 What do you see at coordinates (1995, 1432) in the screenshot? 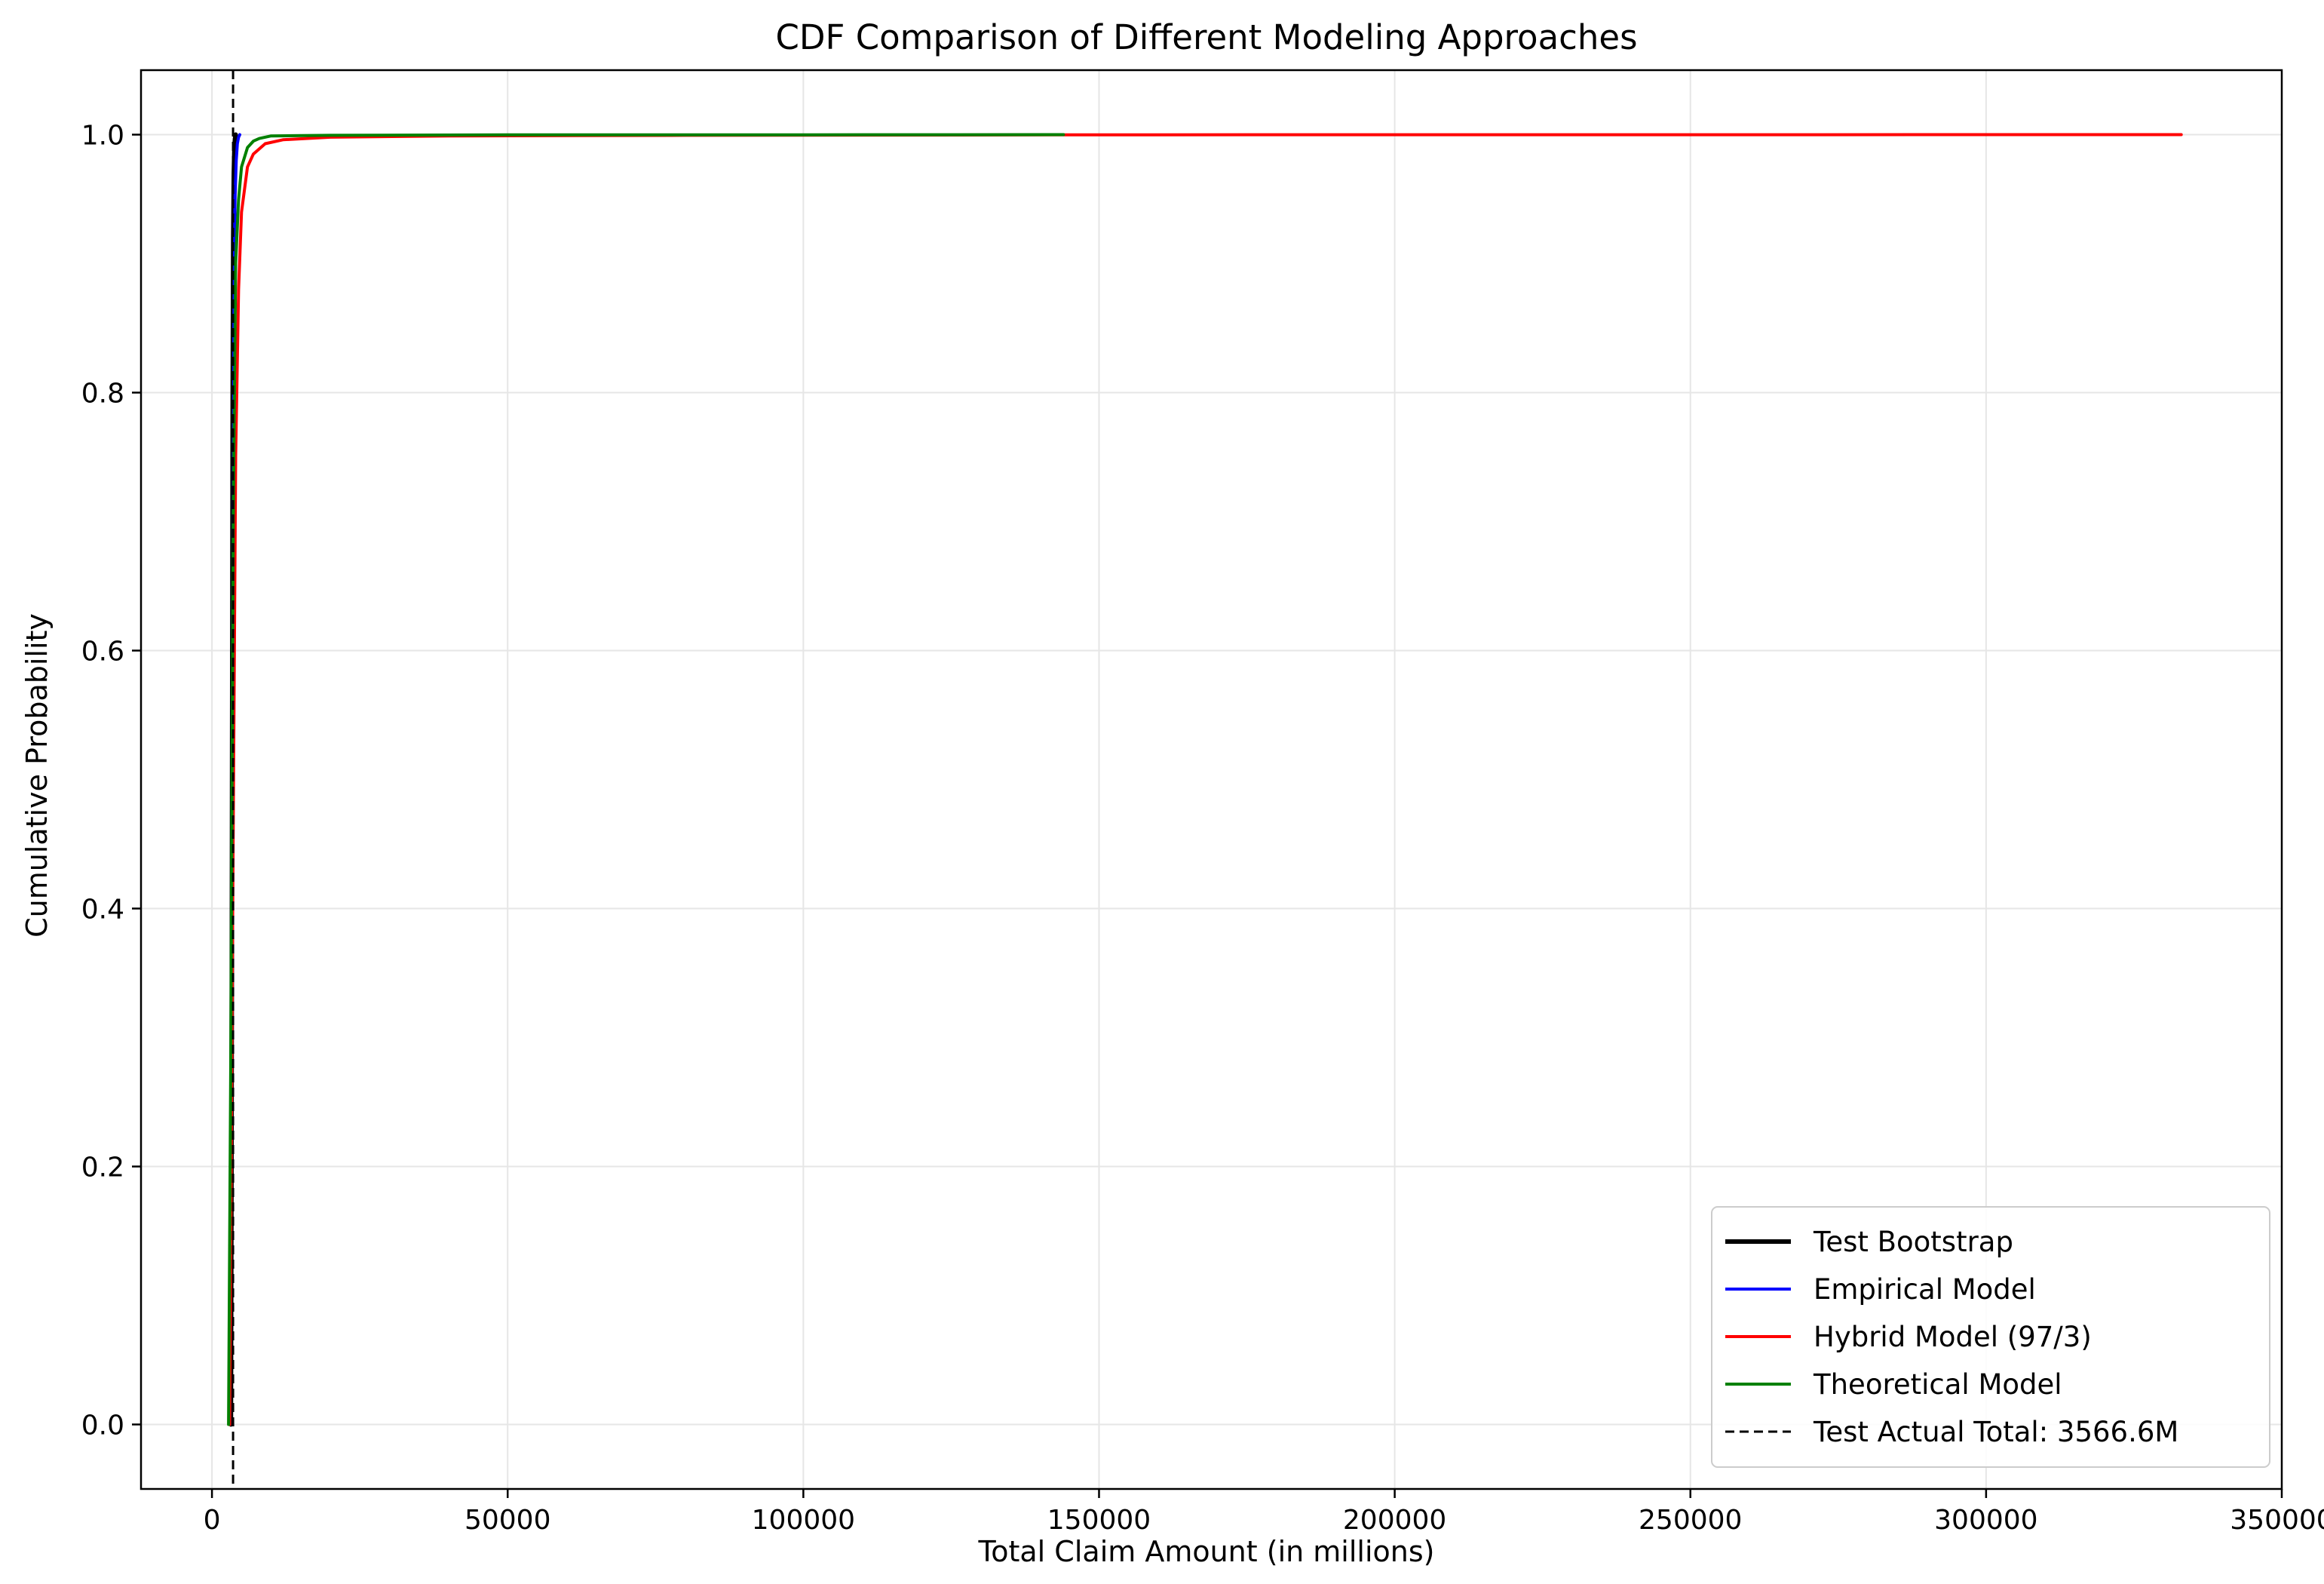
I see `legend-label-4: Test Actual Total: 3566.6M` at bounding box center [1995, 1432].